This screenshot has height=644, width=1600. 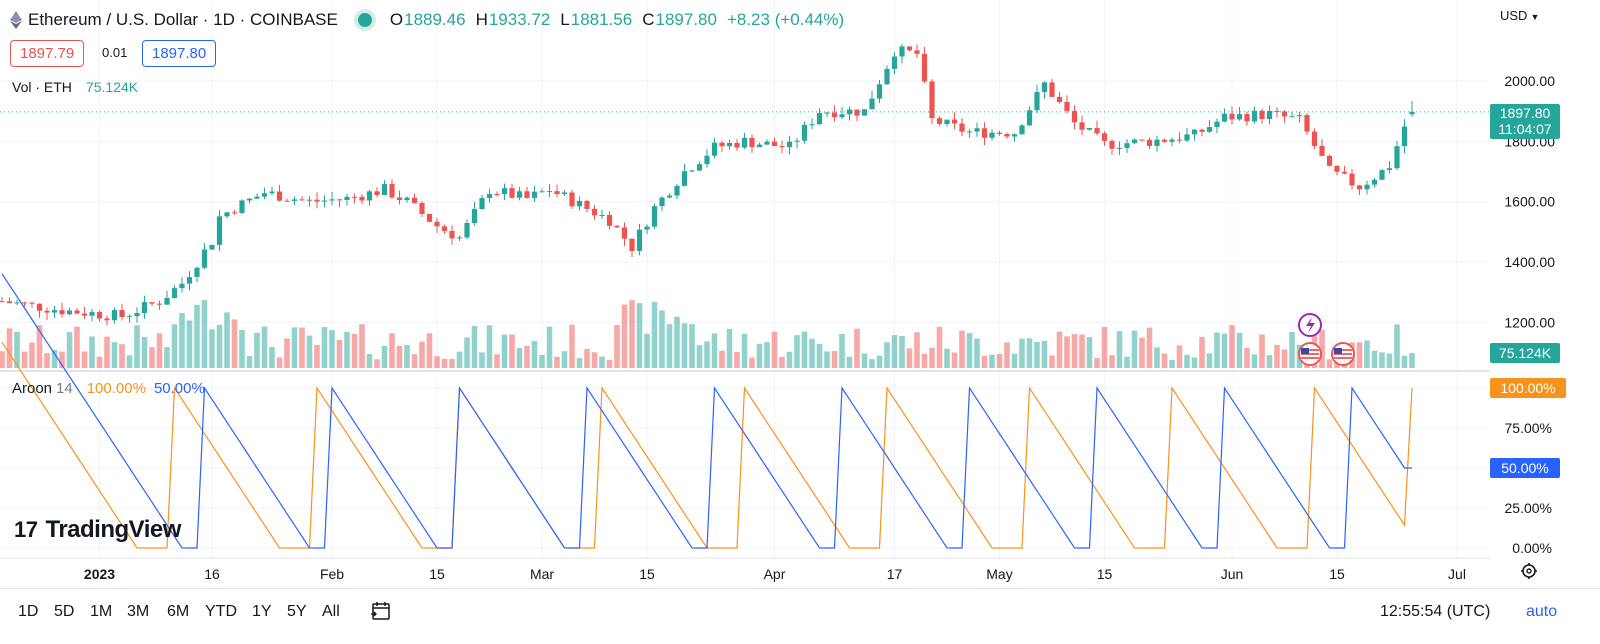 What do you see at coordinates (101, 611) in the screenshot?
I see `range-button-1m: 1M` at bounding box center [101, 611].